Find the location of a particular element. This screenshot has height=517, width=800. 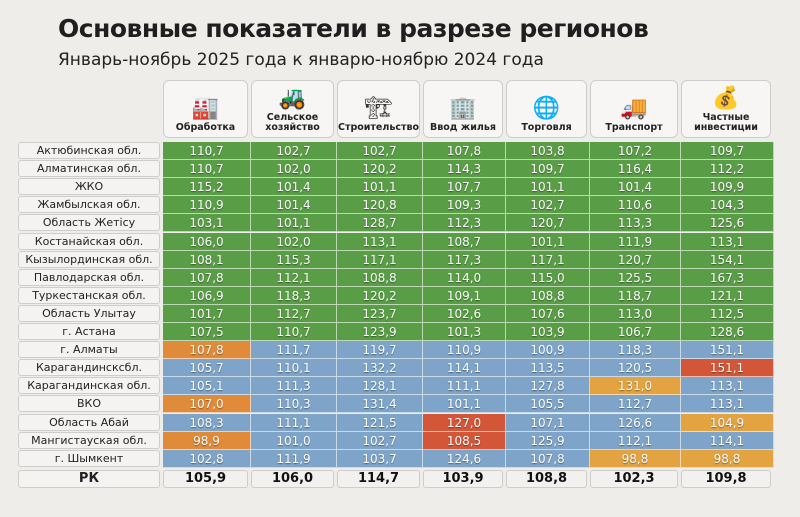

table-cell: 106,7 is located at coordinates (635, 332).